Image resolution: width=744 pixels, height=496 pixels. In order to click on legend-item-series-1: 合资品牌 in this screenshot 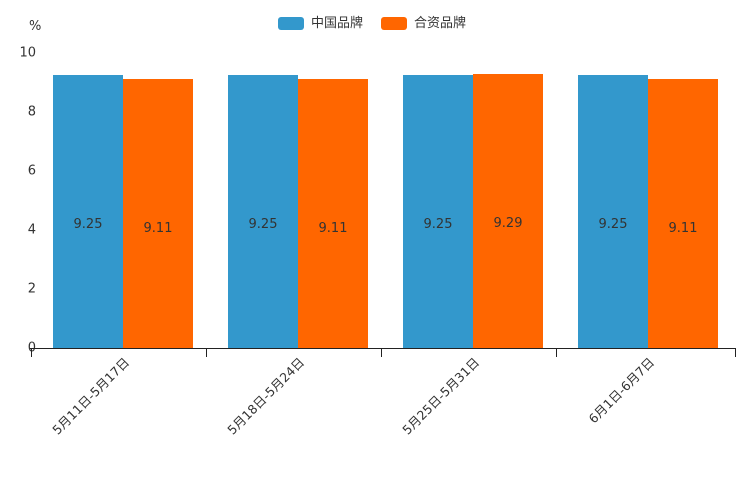, I will do `click(424, 23)`.